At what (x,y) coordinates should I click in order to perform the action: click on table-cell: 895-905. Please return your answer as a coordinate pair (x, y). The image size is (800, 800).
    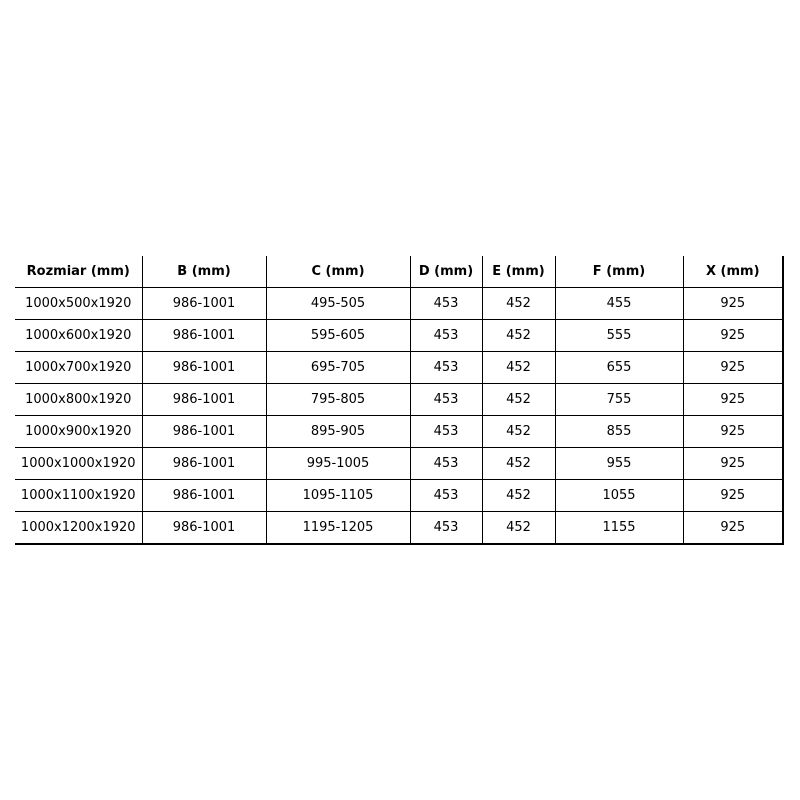
    Looking at the image, I should click on (338, 431).